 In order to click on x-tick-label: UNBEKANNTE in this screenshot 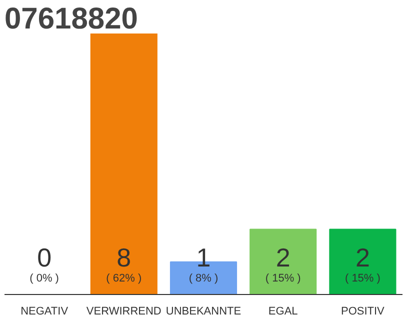, I will do `click(204, 312)`.